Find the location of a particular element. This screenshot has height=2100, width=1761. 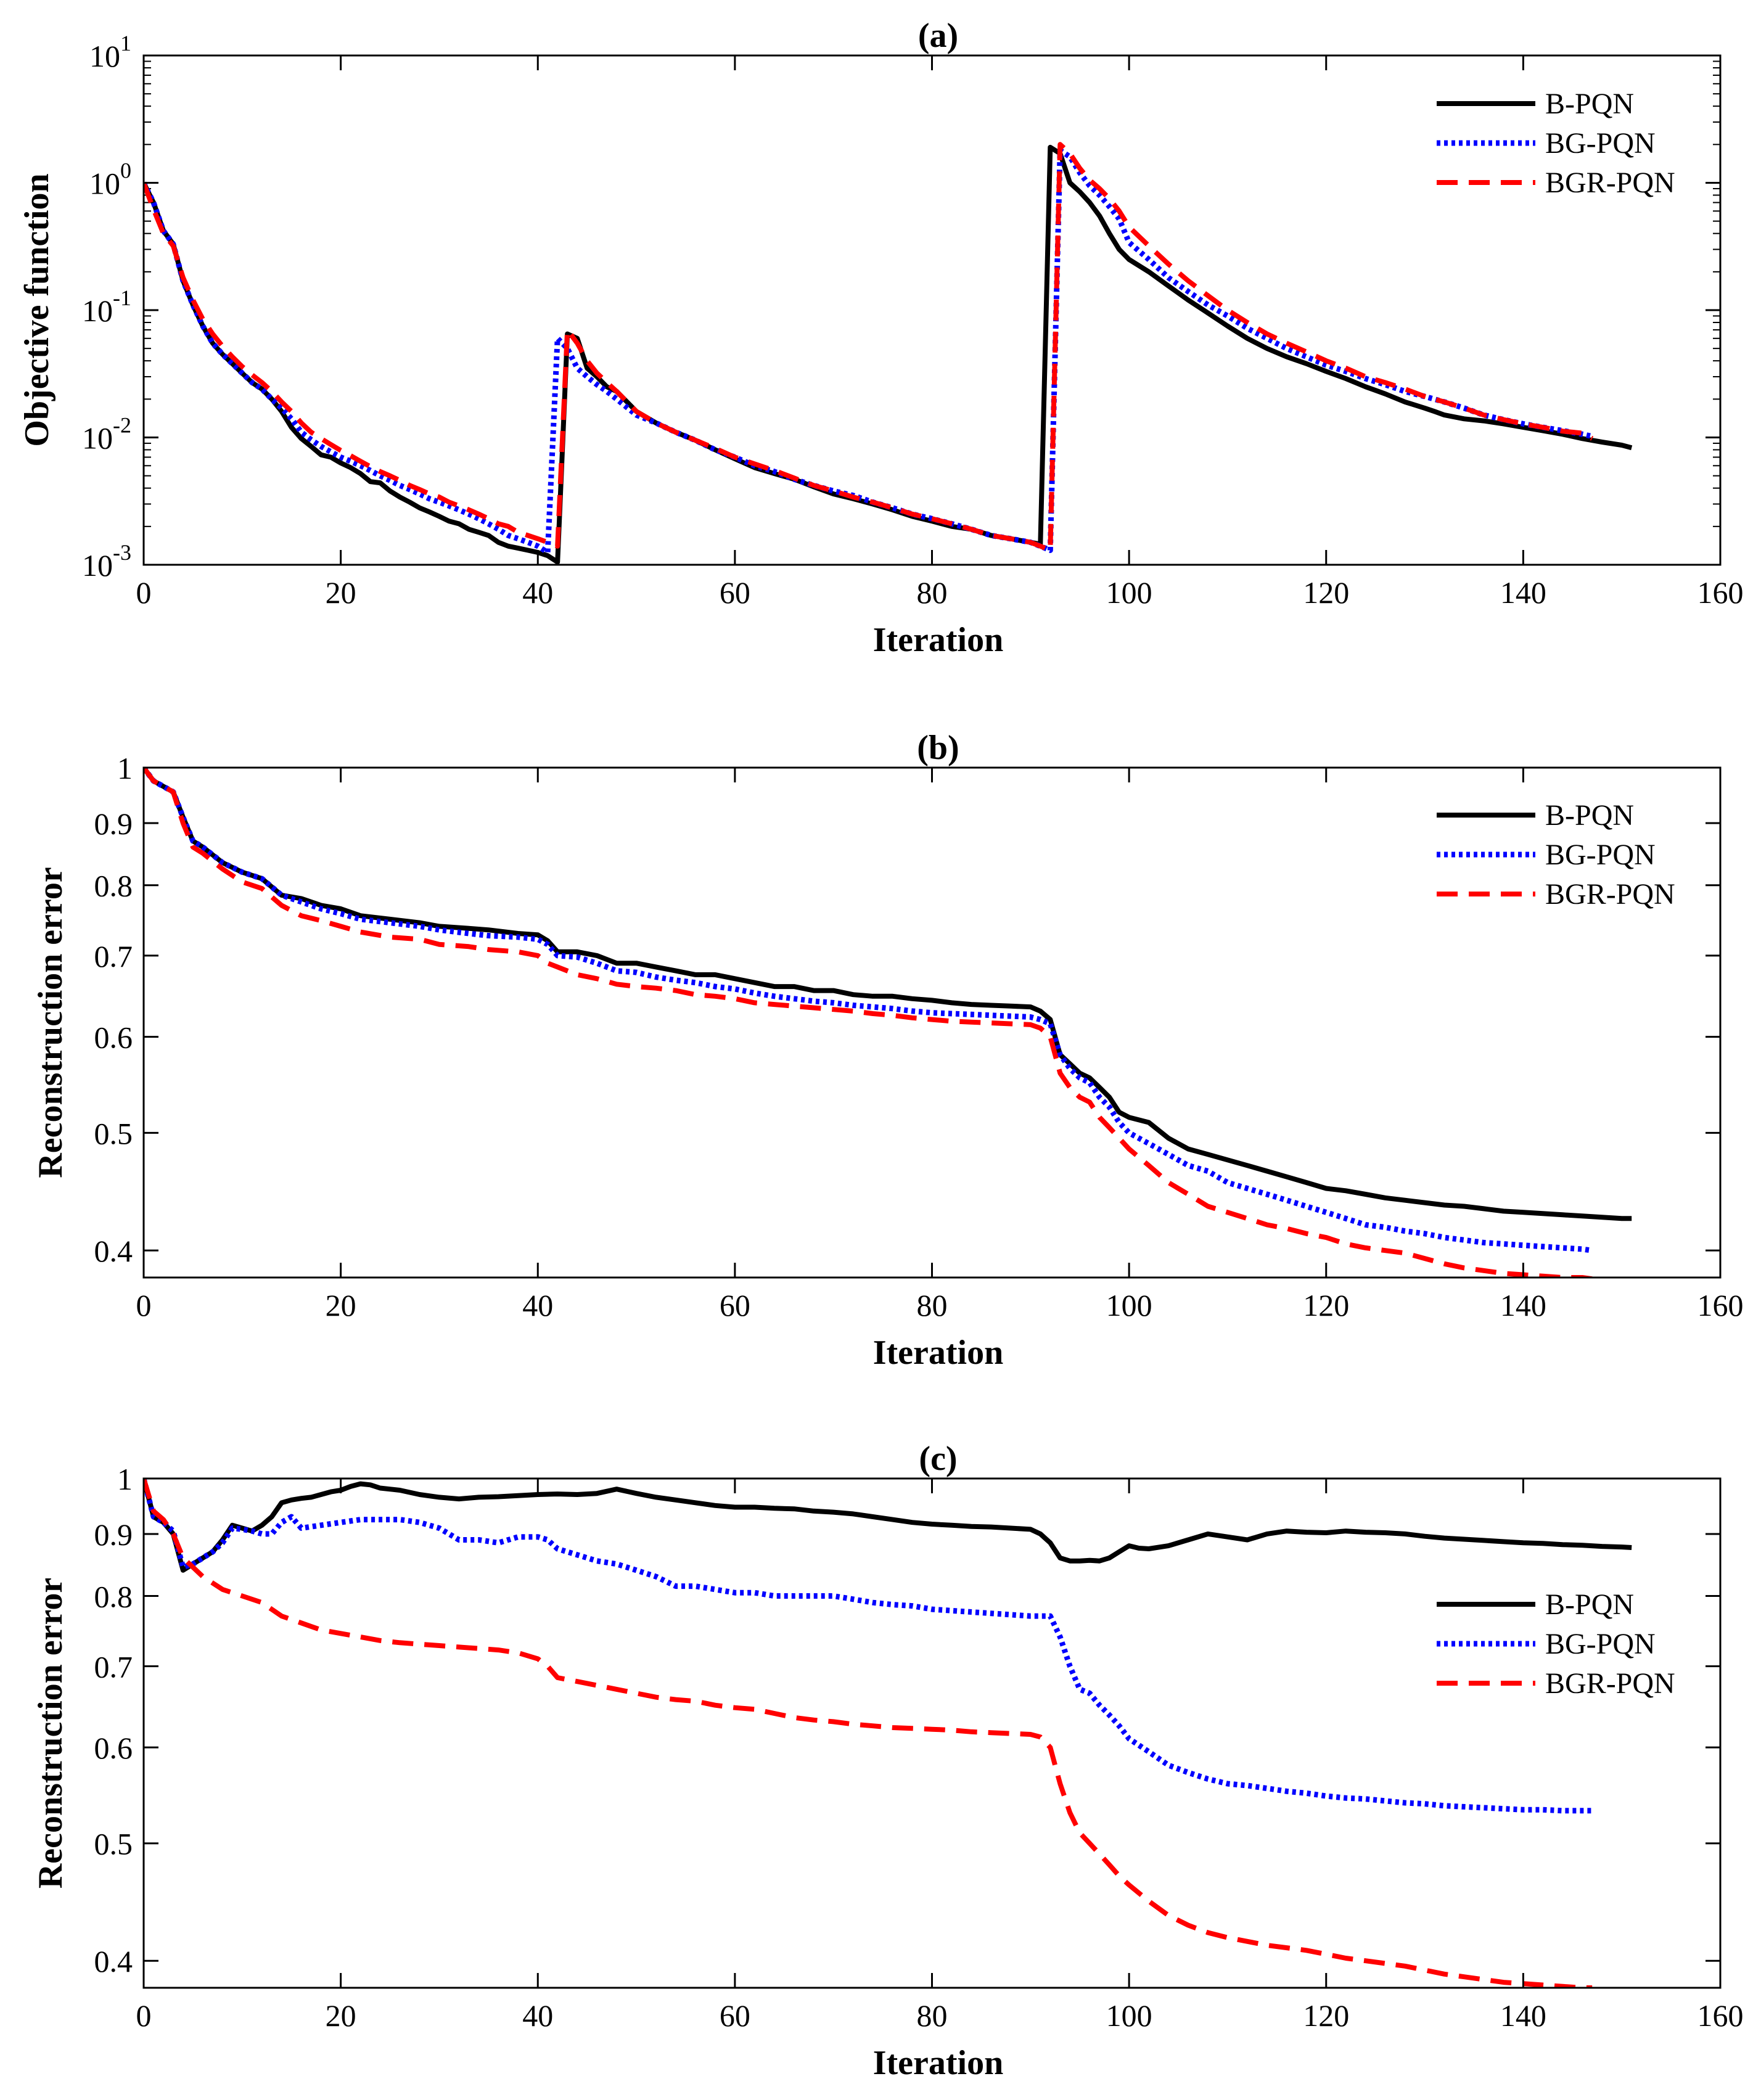

y-axis-label: Objective function is located at coordinates (37, 309).